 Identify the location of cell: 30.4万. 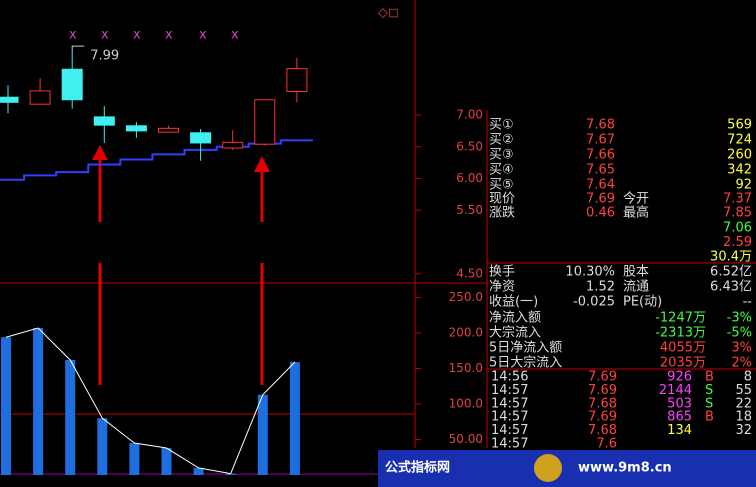
(731, 257).